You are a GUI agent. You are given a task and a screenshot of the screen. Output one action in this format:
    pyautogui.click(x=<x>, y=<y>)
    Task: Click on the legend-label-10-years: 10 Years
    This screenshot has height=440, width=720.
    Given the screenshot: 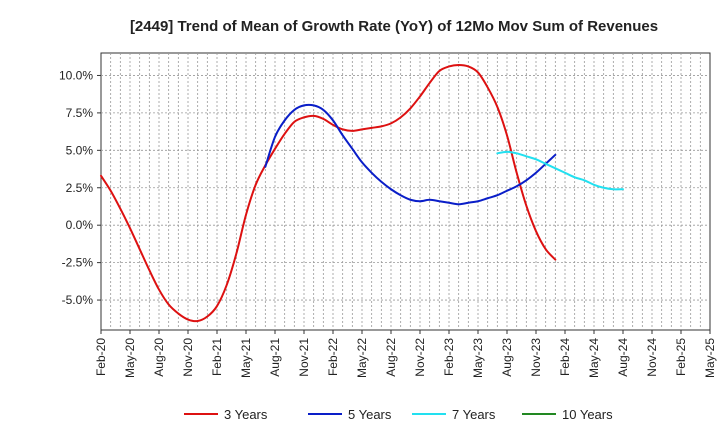 What is the action you would take?
    pyautogui.click(x=587, y=414)
    